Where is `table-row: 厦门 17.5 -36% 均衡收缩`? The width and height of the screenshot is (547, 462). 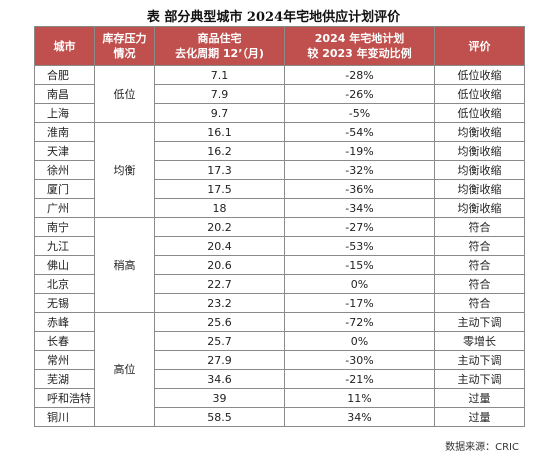 table-row: 厦门 17.5 -36% 均衡收缩 is located at coordinates (279, 189).